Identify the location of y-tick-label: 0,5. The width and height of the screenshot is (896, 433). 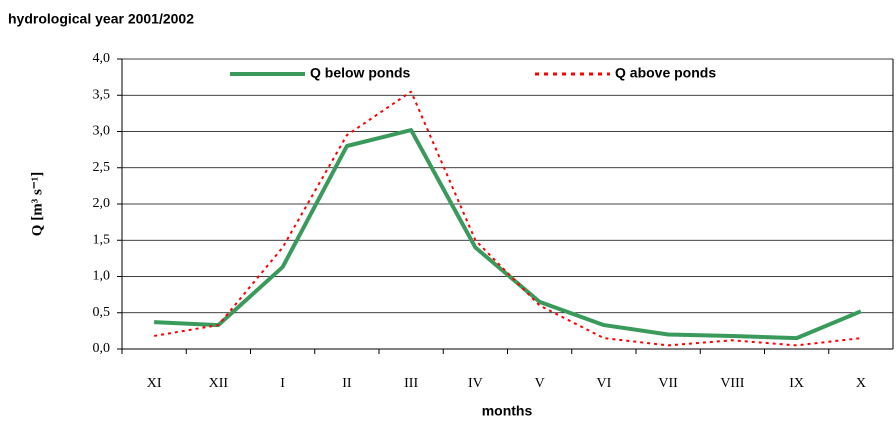
(102, 312).